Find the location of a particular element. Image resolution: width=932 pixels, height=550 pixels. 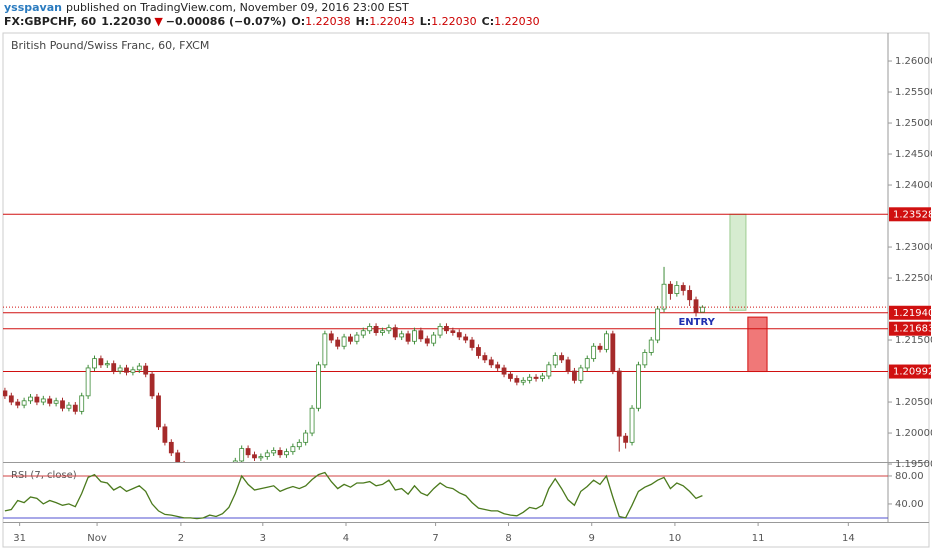

x-tick-label: 9 is located at coordinates (592, 538).